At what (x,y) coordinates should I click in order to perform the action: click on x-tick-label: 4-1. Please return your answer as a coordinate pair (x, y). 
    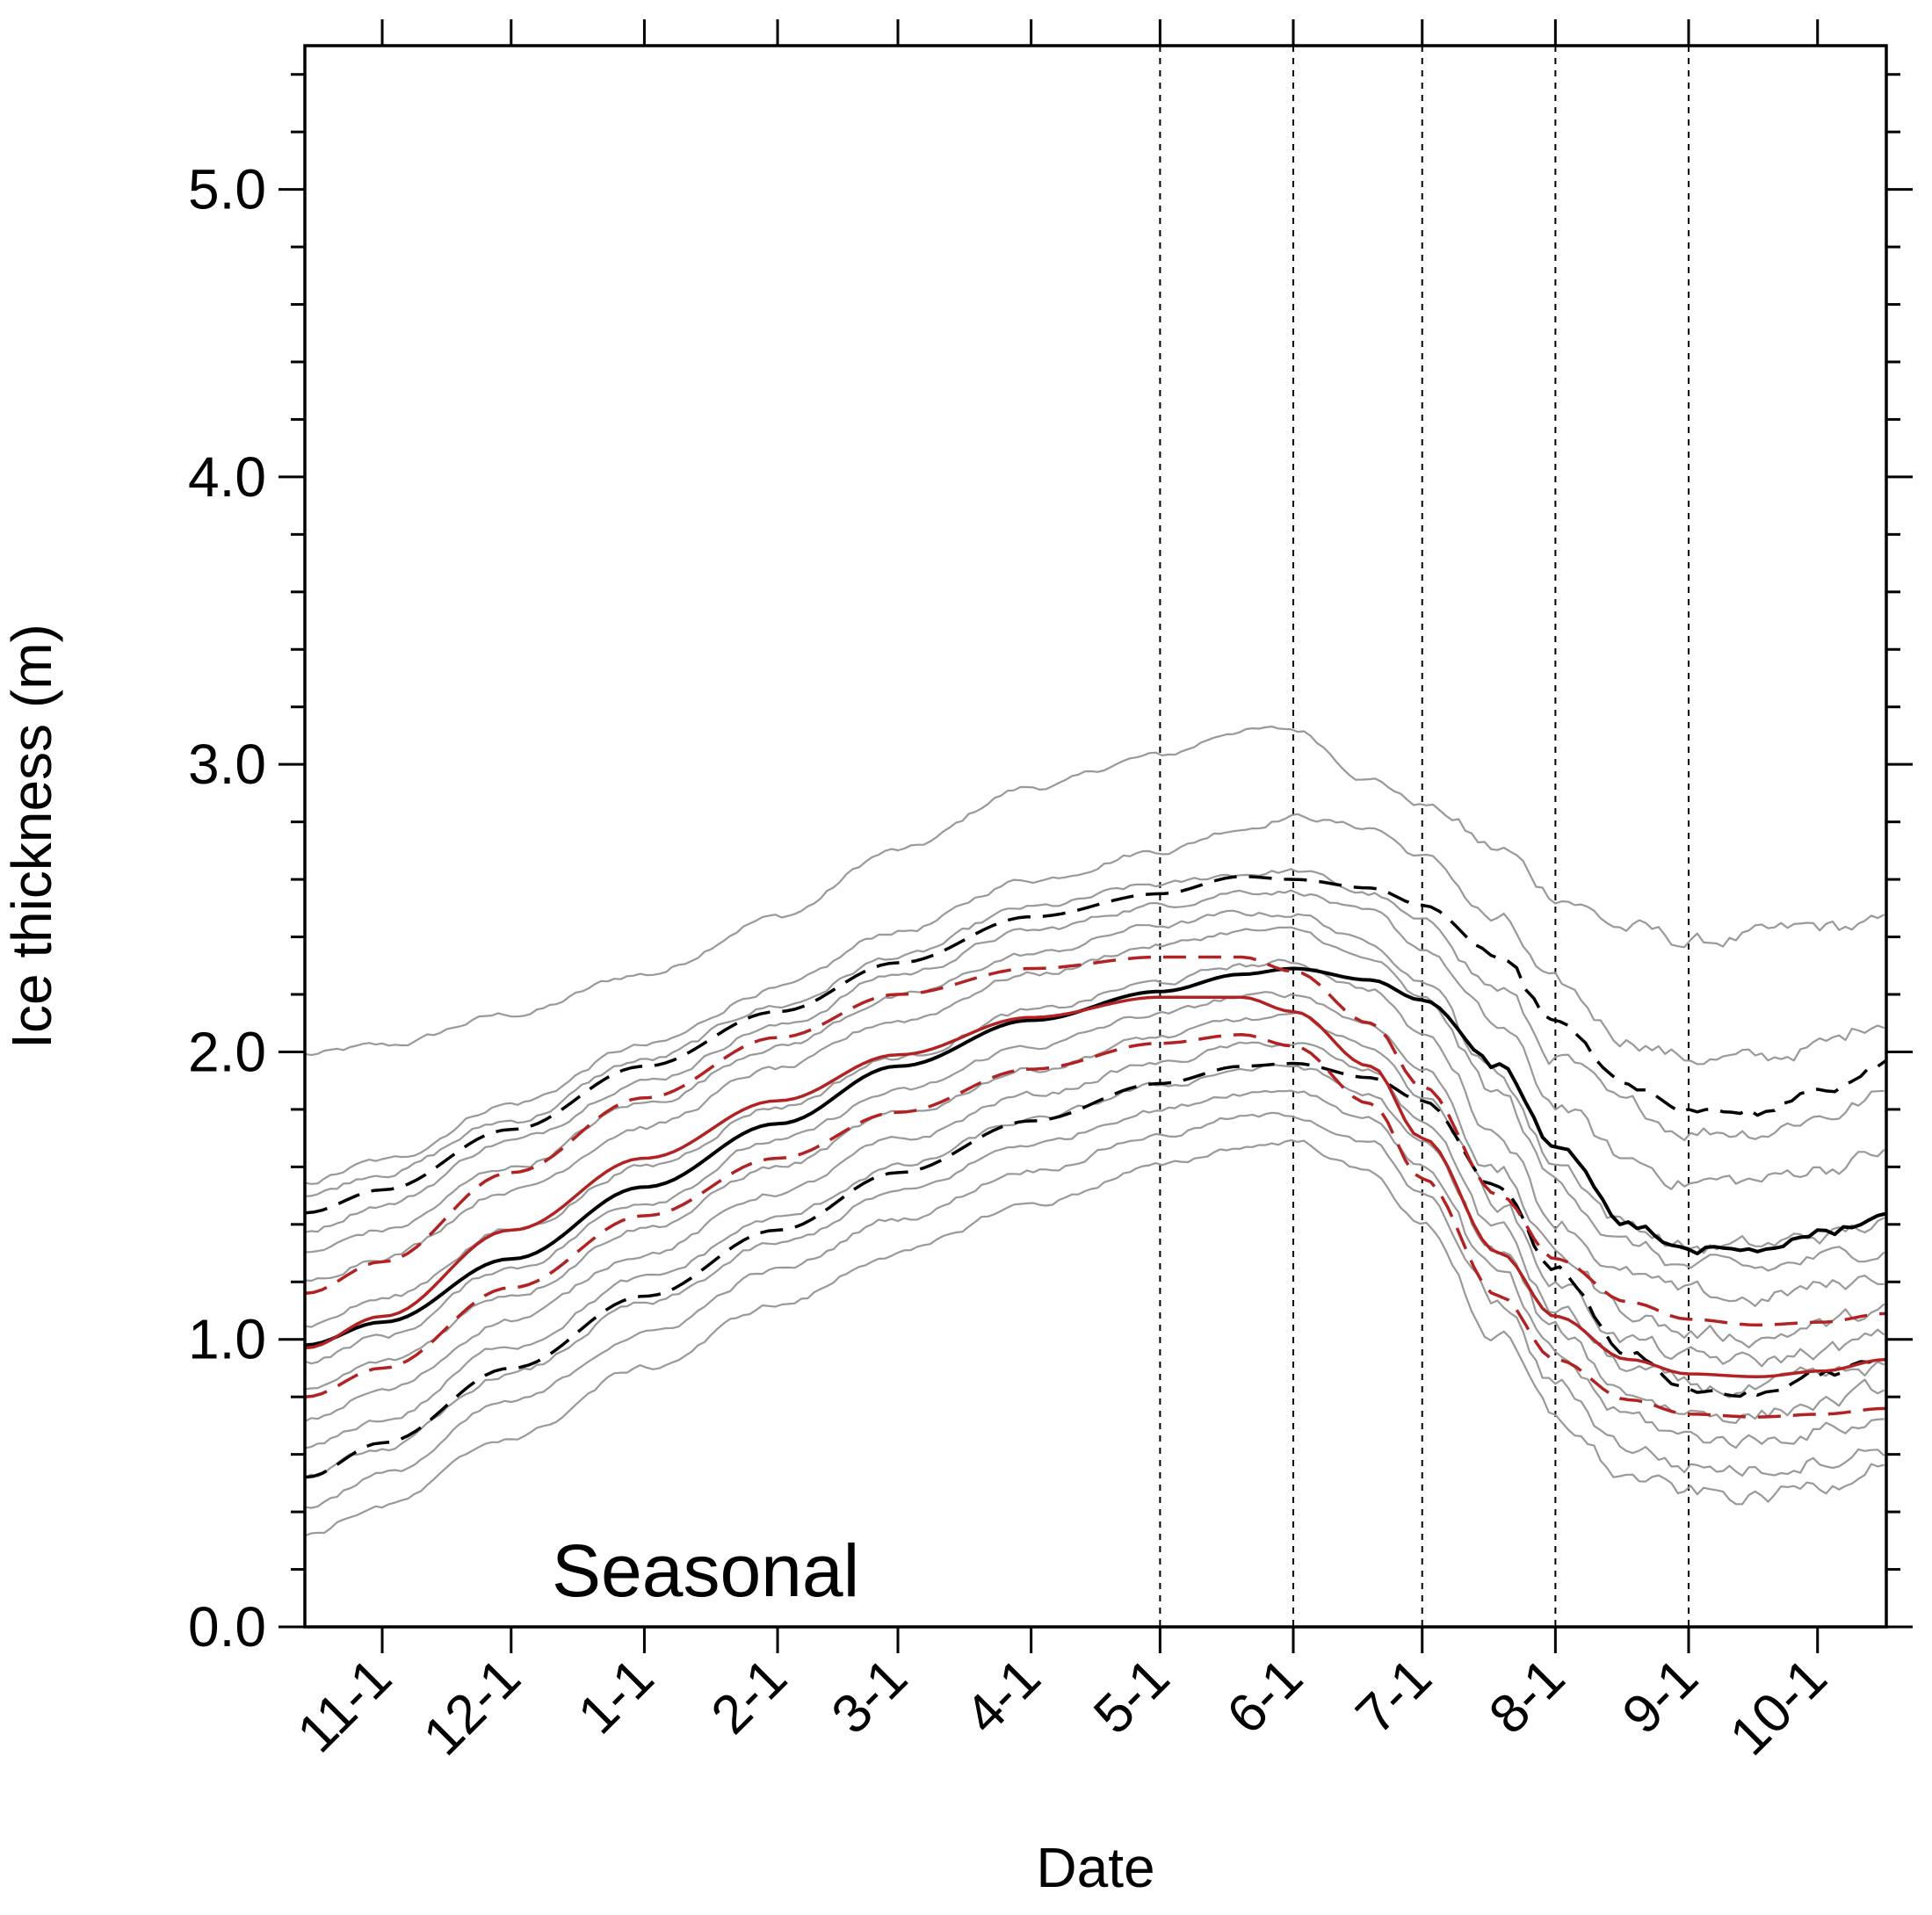
    Looking at the image, I should click on (1002, 1696).